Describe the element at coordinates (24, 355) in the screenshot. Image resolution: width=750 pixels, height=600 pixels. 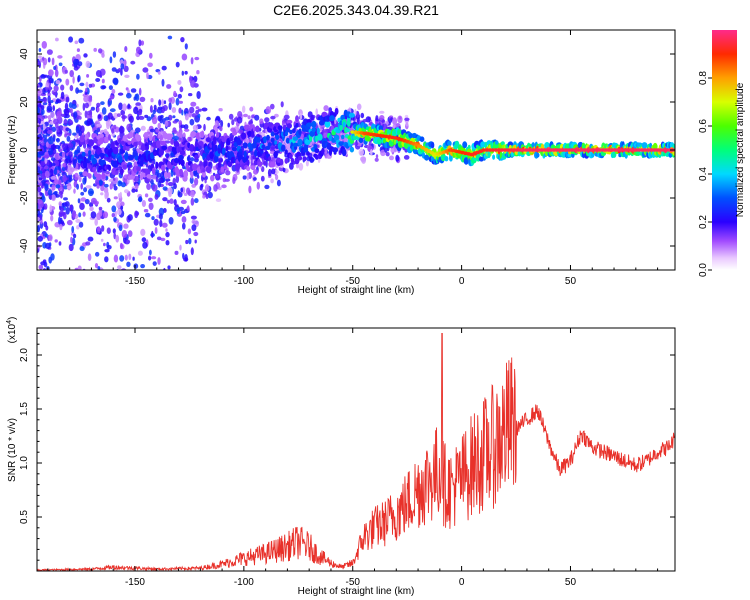
I see `snr-y-tick-label: 2.0` at that location.